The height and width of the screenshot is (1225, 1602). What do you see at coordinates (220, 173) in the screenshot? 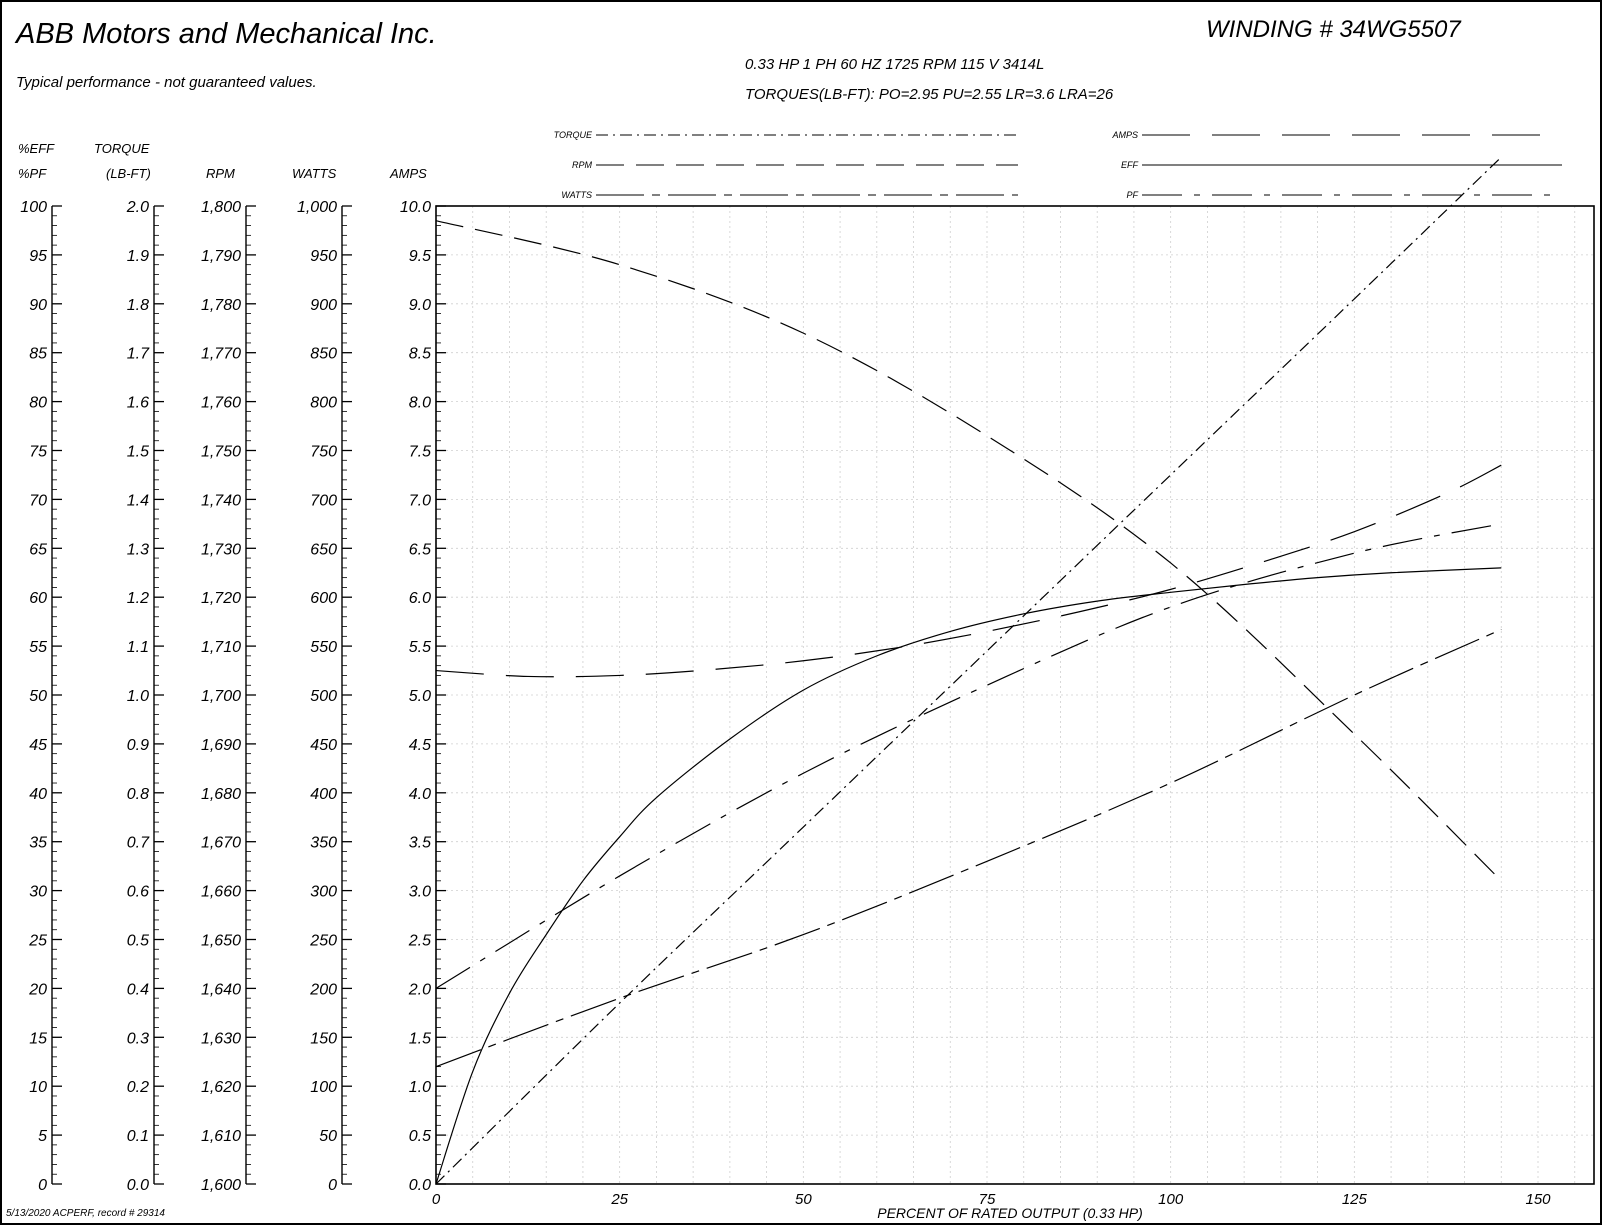
I see `axis-unit-rpm: RPM` at bounding box center [220, 173].